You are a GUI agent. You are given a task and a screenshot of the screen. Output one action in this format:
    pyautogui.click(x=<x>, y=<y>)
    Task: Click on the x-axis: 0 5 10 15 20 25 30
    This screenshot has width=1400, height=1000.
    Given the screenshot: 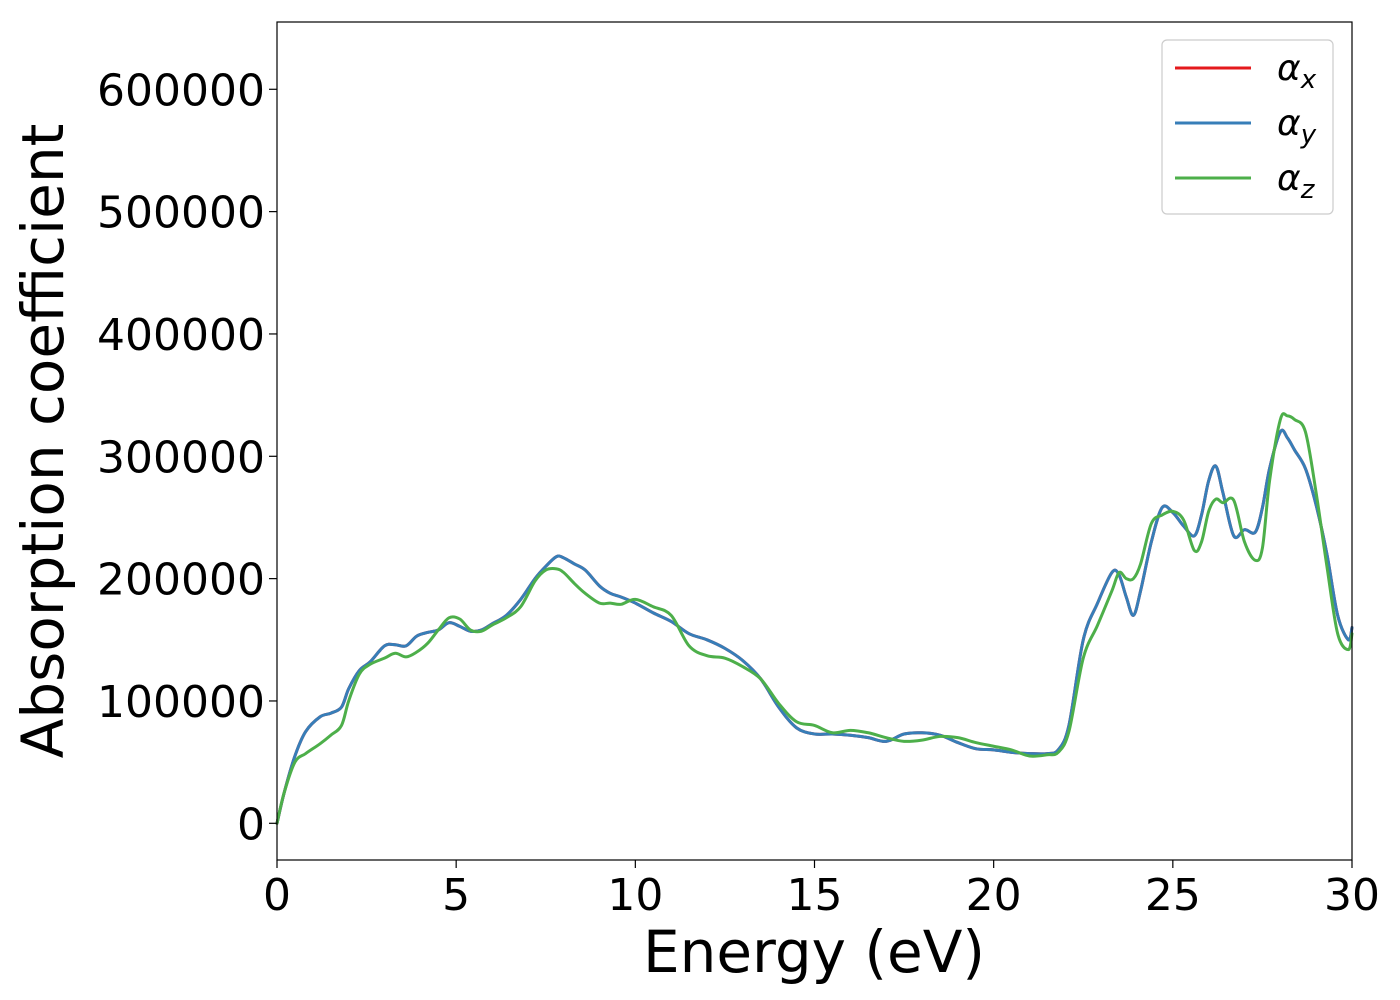 What is the action you would take?
    pyautogui.click(x=821, y=890)
    